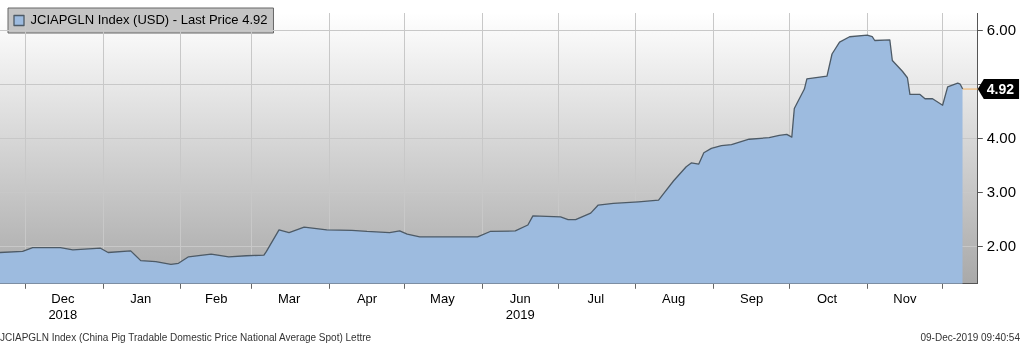  Describe the element at coordinates (1000, 88) in the screenshot. I see `ref-line-label: 4.92` at that location.